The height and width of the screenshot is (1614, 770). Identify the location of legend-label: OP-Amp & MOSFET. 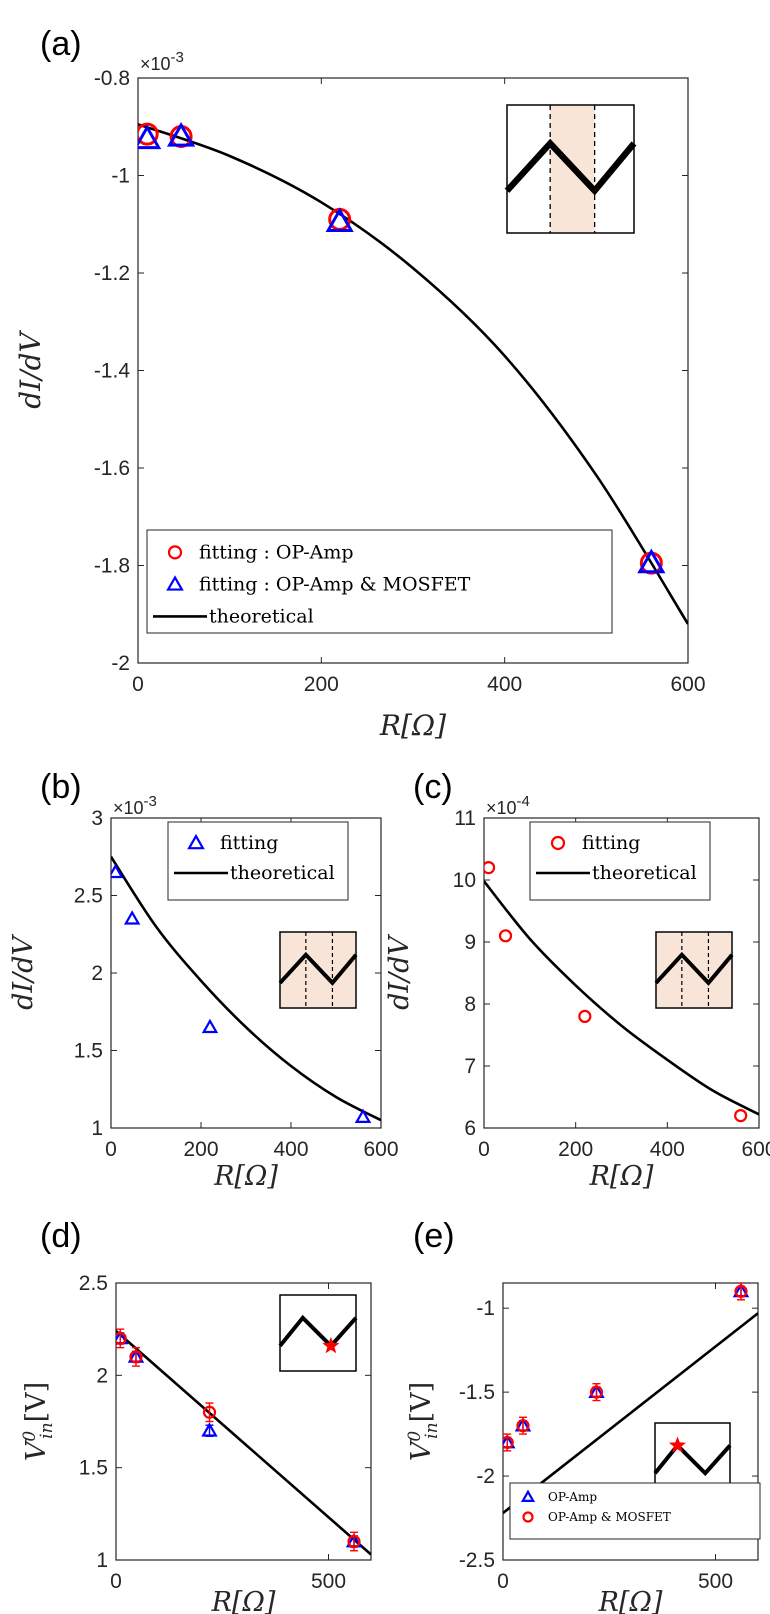
(609, 1517).